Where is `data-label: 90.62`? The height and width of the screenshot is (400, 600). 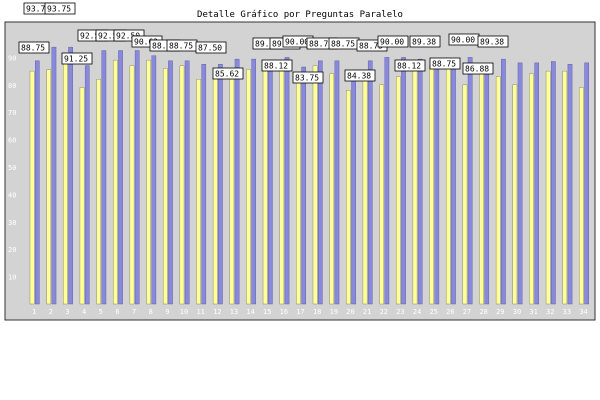
data-label: 90.62 is located at coordinates (146, 42).